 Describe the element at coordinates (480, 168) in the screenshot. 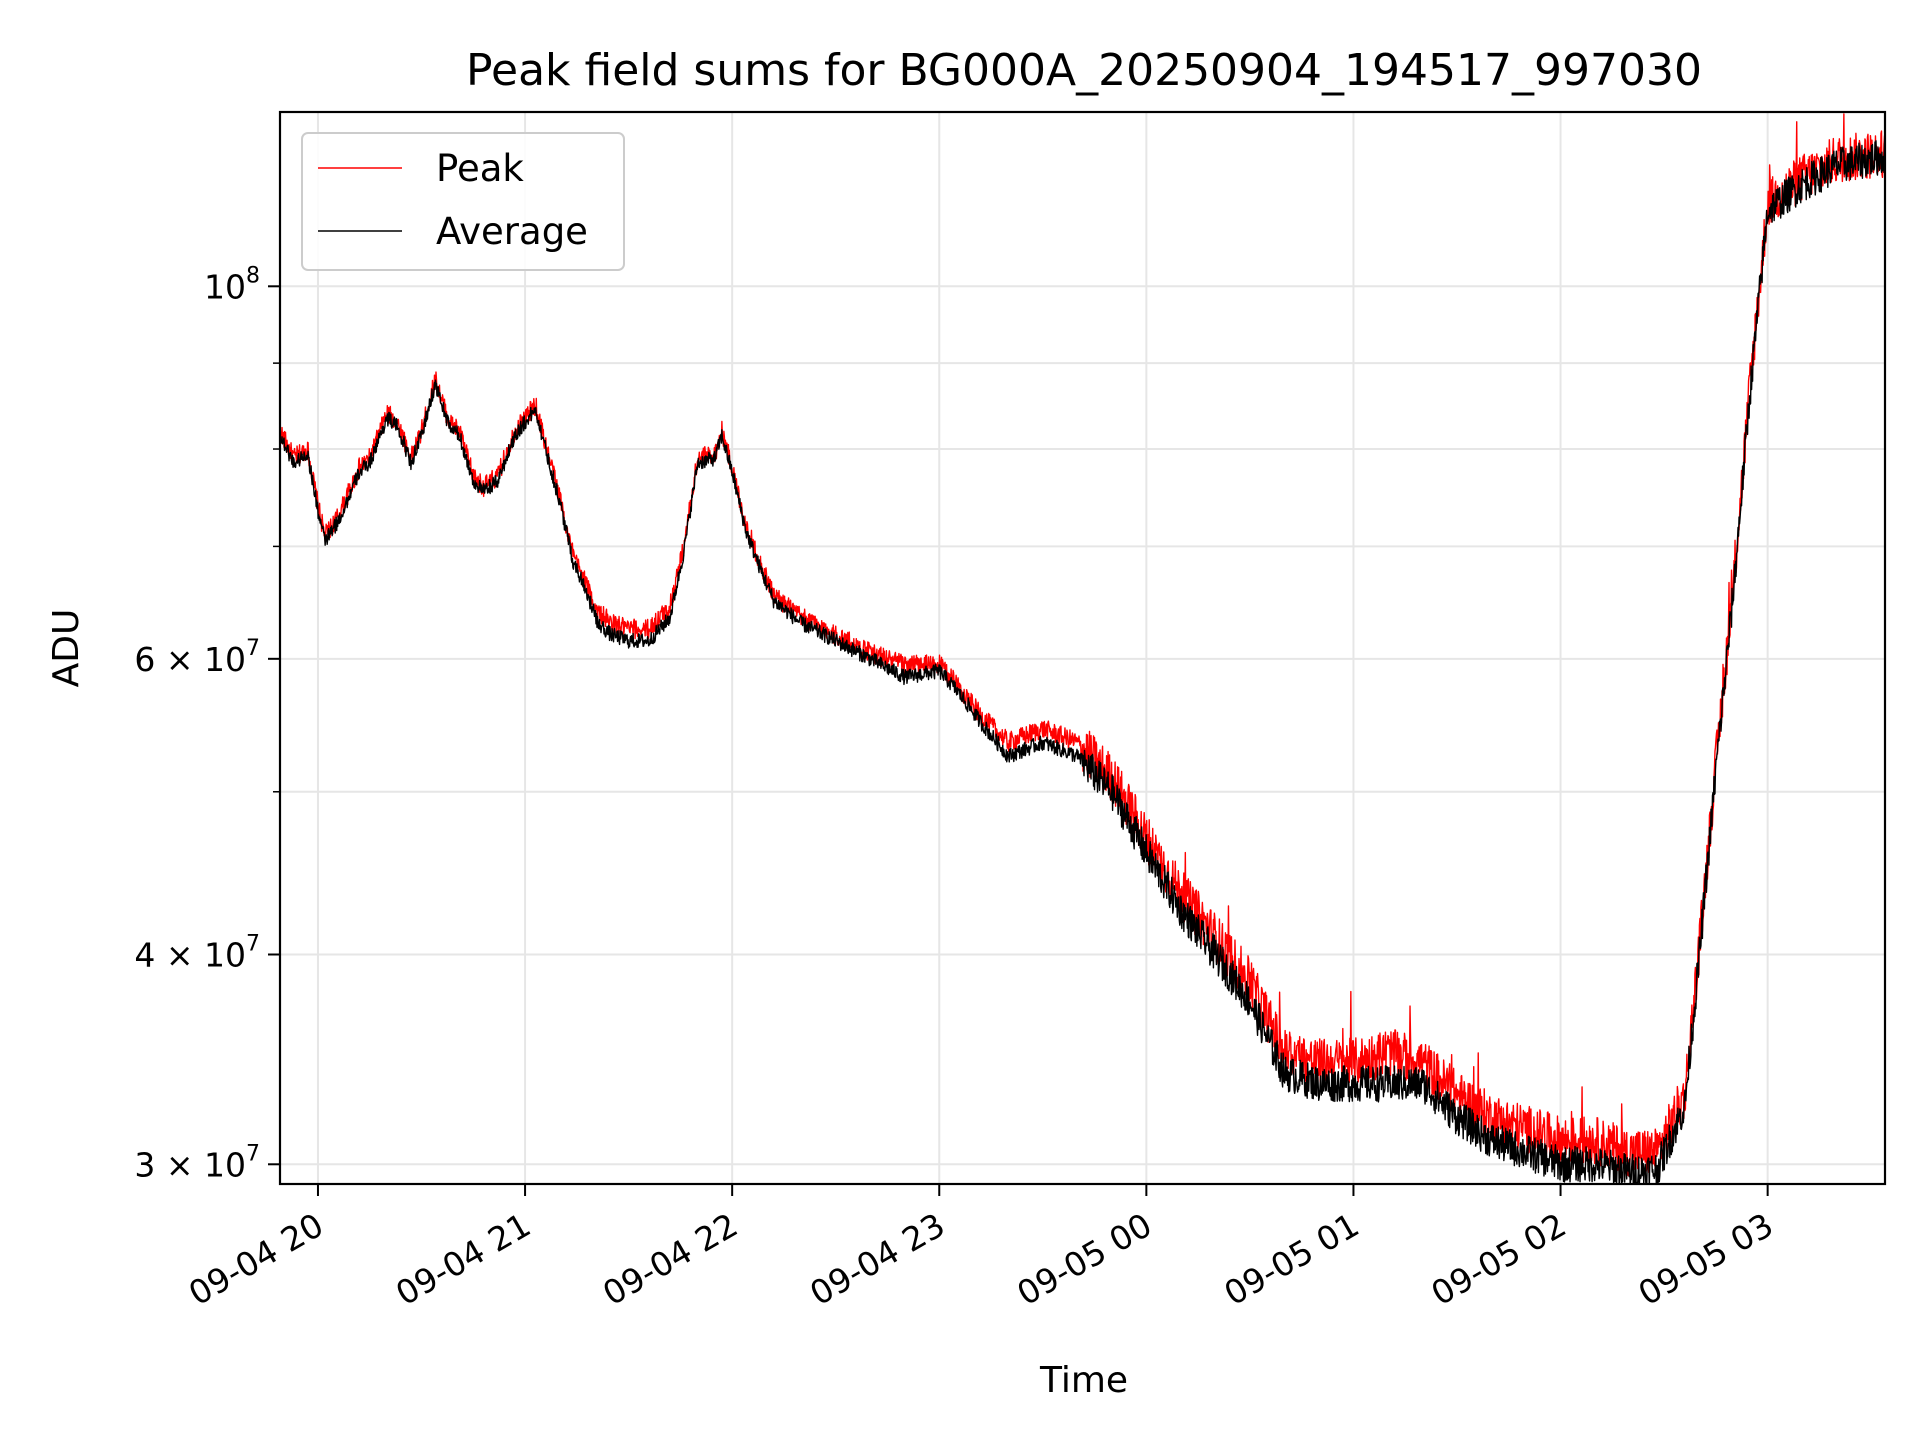

I see `legend-label-peak: Peak` at that location.